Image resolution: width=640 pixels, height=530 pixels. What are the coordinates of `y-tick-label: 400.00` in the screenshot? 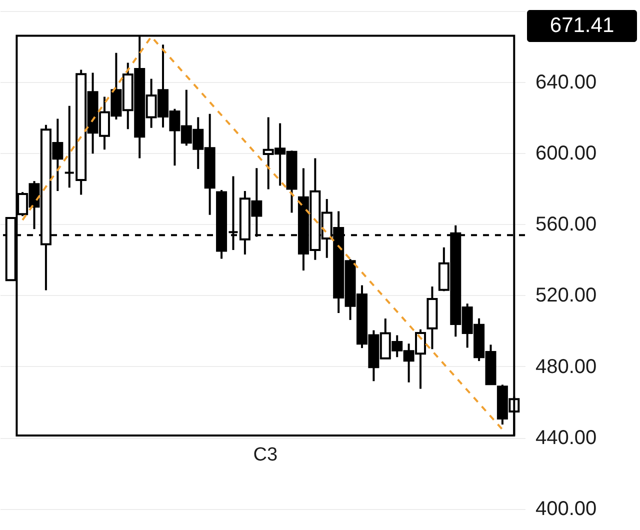 It's located at (566, 509).